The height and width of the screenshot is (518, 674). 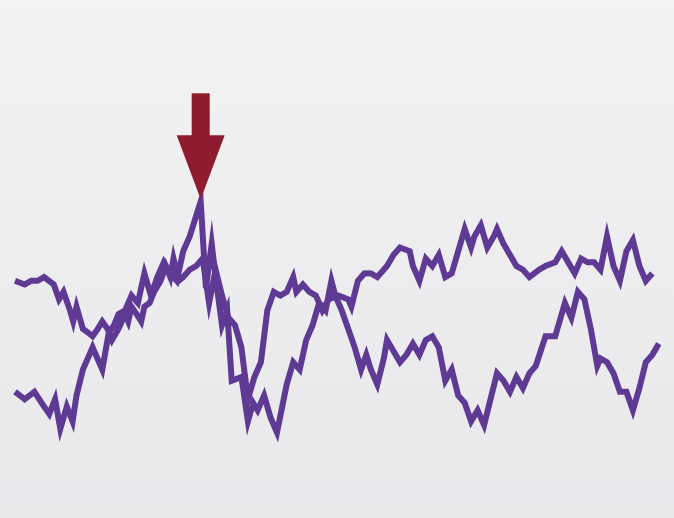 I want to click on annotation-layer, so click(x=200, y=146).